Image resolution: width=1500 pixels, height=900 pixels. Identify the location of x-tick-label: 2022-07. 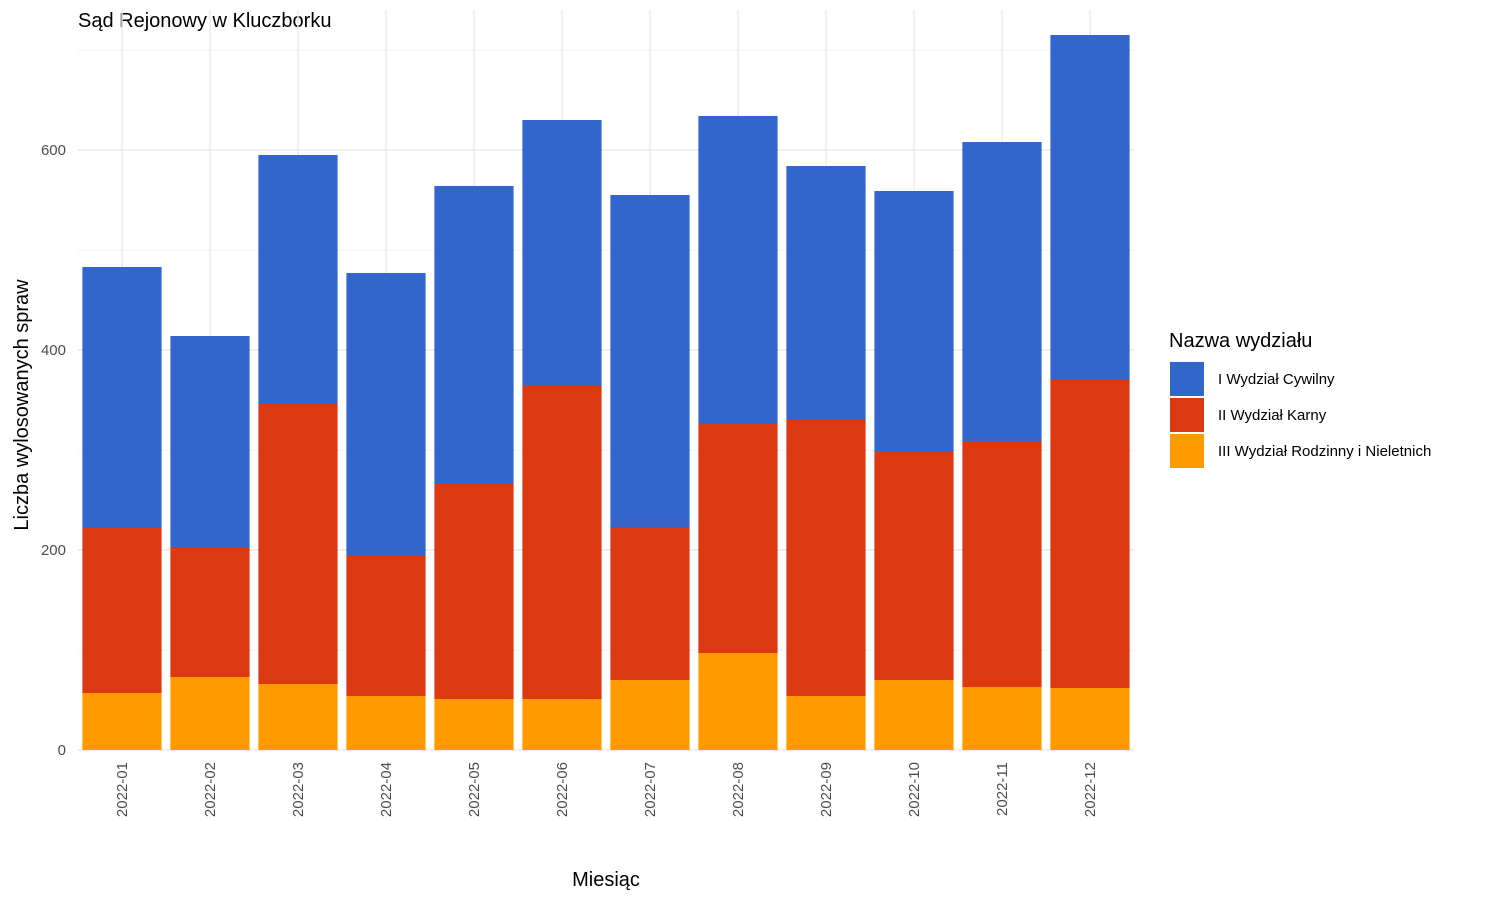
(650, 789).